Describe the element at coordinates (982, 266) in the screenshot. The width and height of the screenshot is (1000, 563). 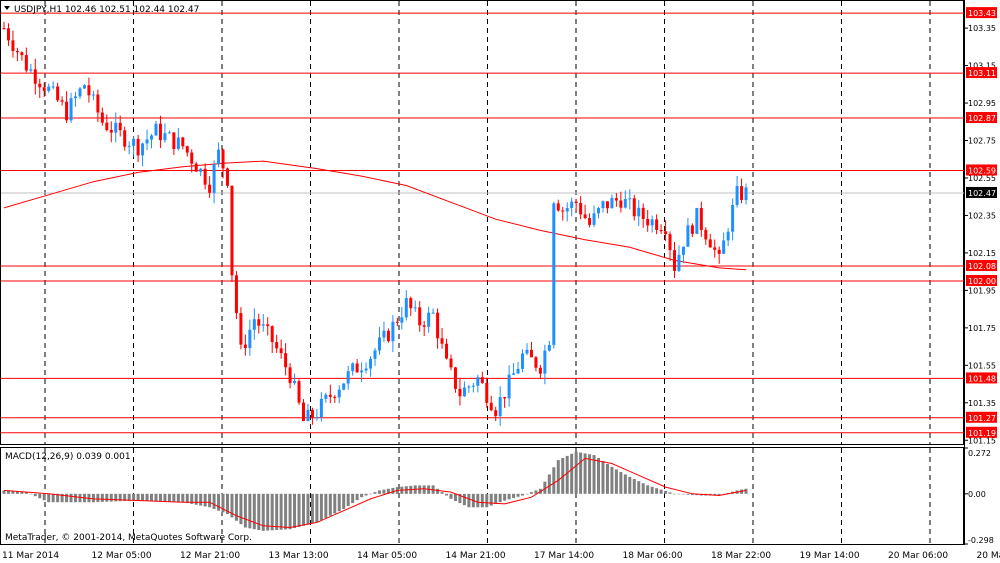
I see `level-price-label: 102.08` at that location.